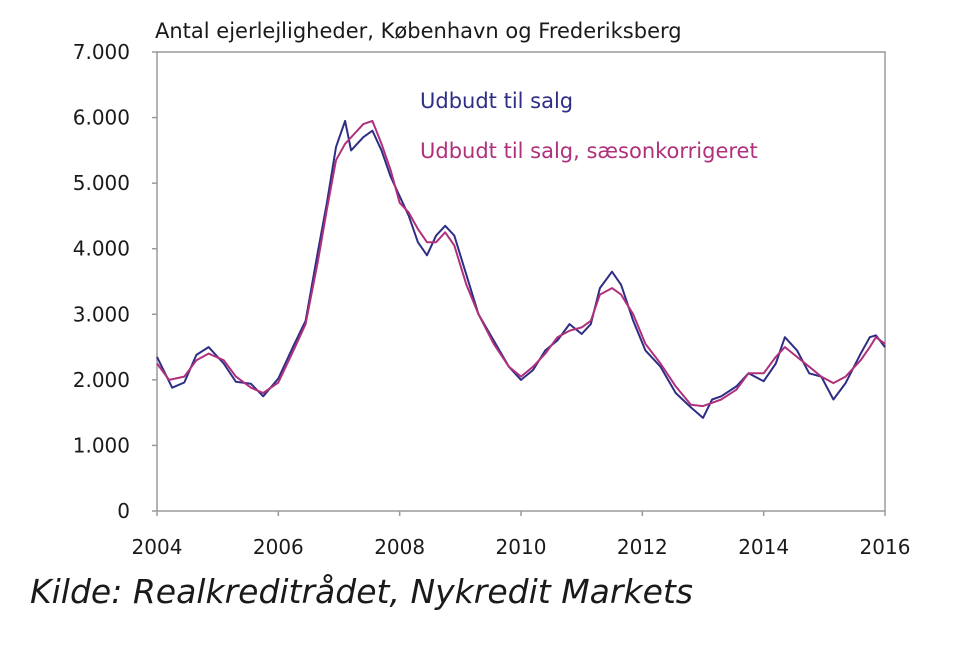 The height and width of the screenshot is (648, 960). Describe the element at coordinates (115, 281) in the screenshot. I see `y-axis: 0 1.000 2.000 3.000 4.000 5.000 6.000 7.000` at that location.